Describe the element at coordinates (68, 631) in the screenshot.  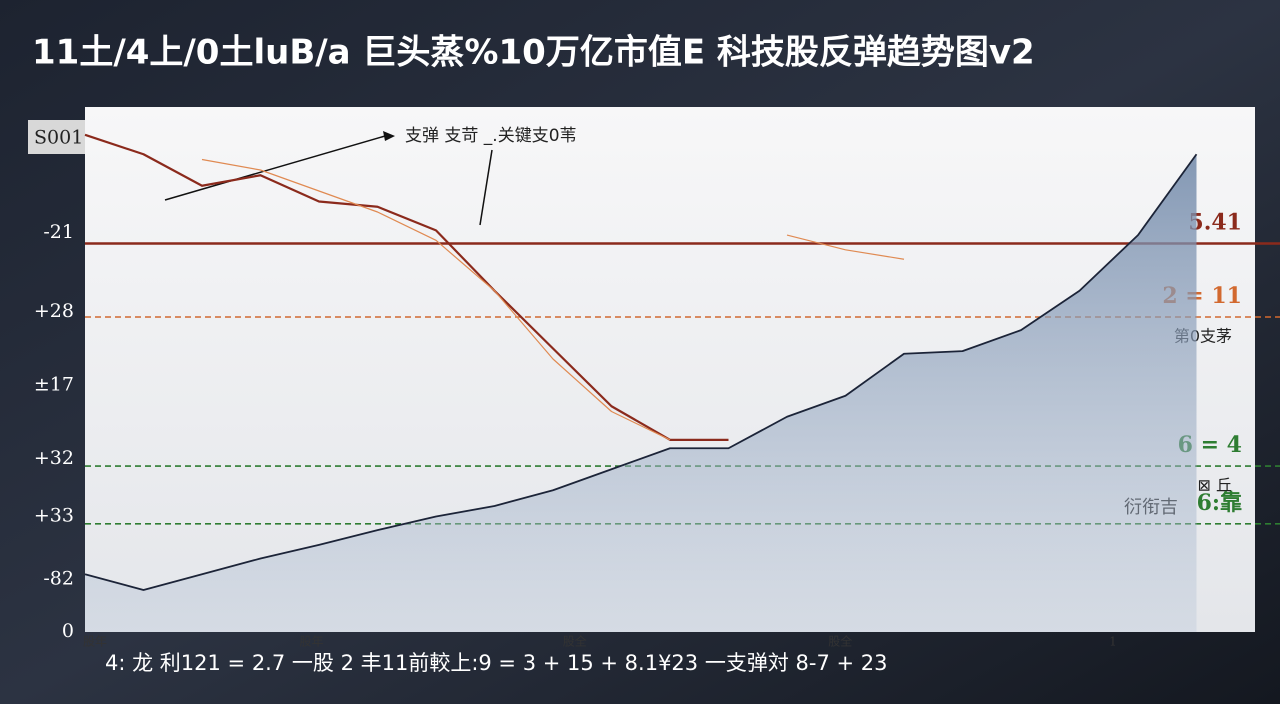
I see `y-tick-label: 0` at that location.